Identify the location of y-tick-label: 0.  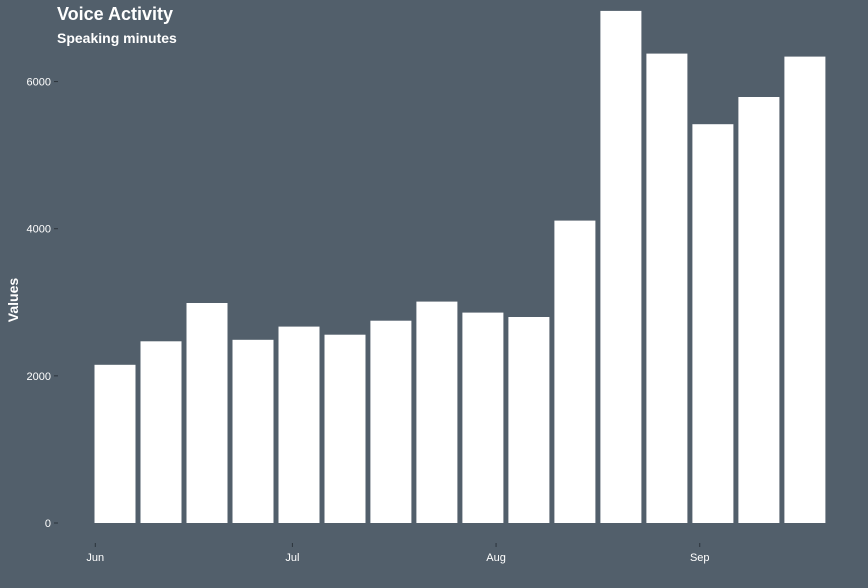
(48, 524).